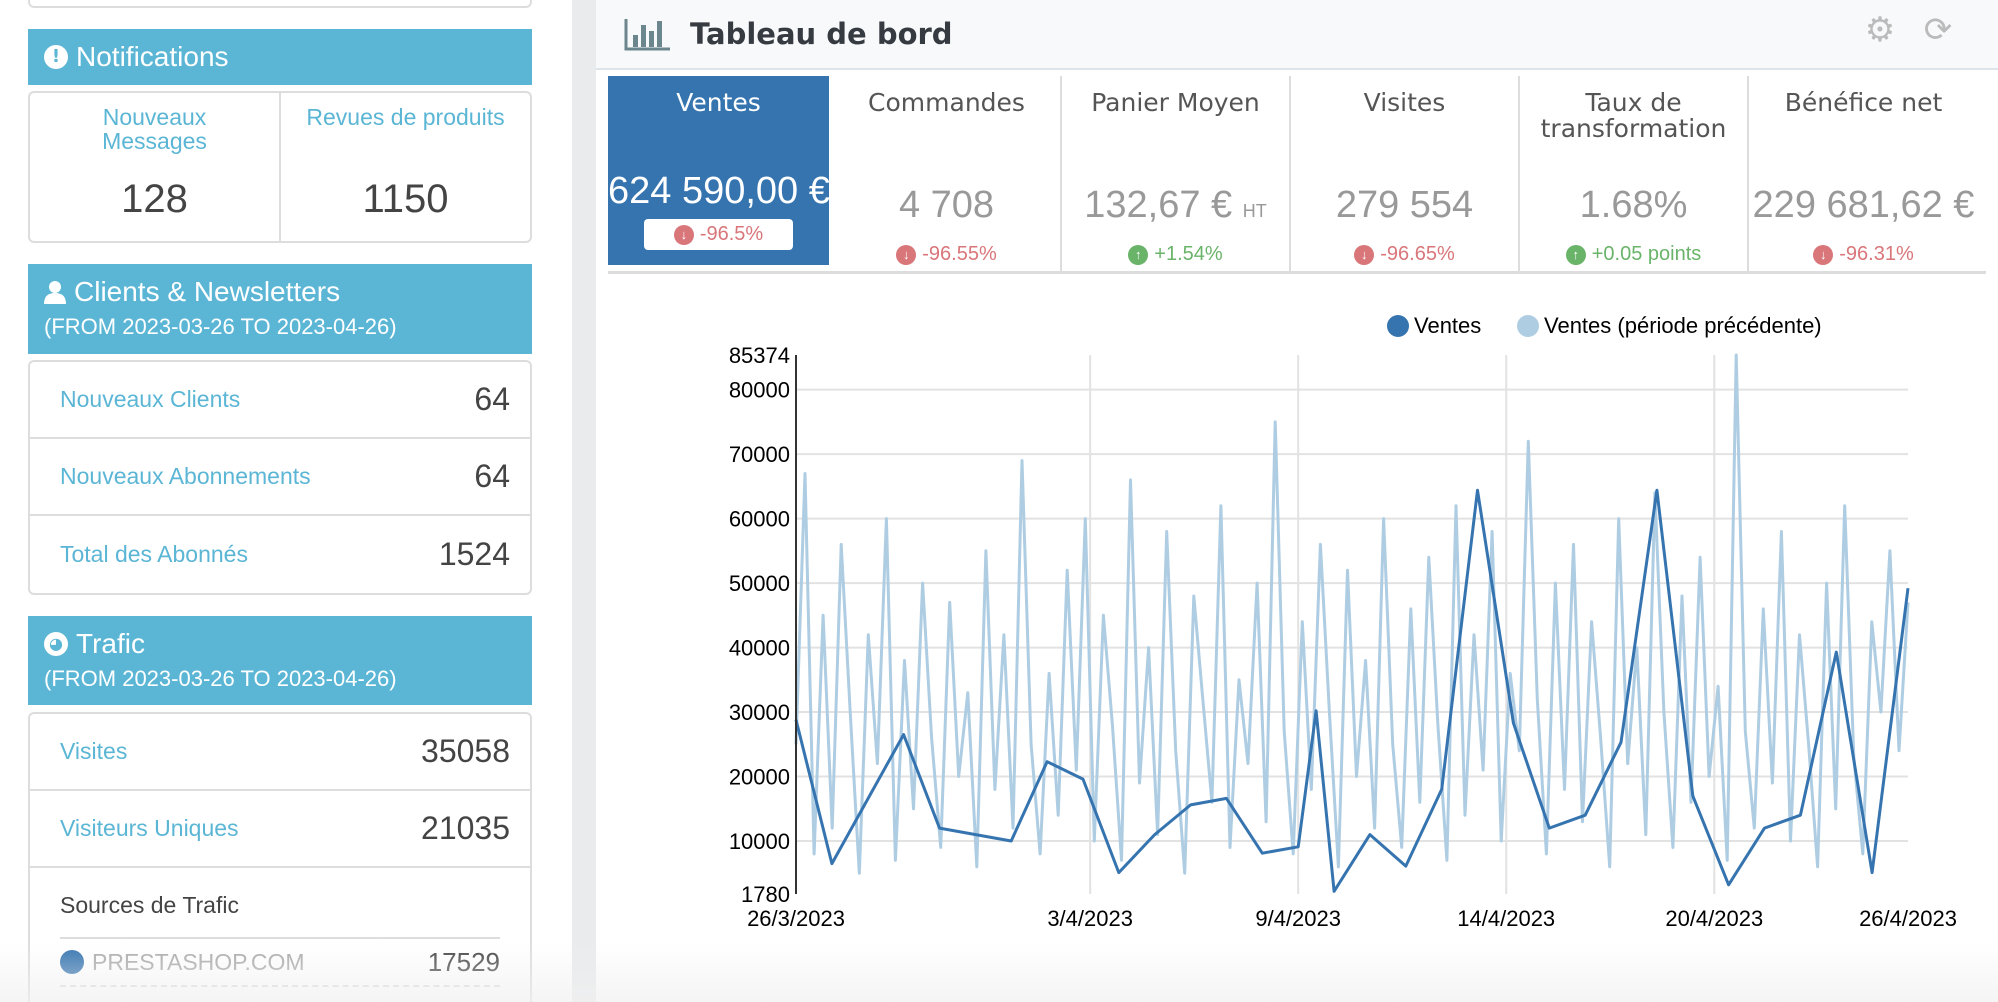 The width and height of the screenshot is (1998, 1002). Describe the element at coordinates (1908, 918) in the screenshot. I see `x-tick-label: 26/4/2023` at that location.